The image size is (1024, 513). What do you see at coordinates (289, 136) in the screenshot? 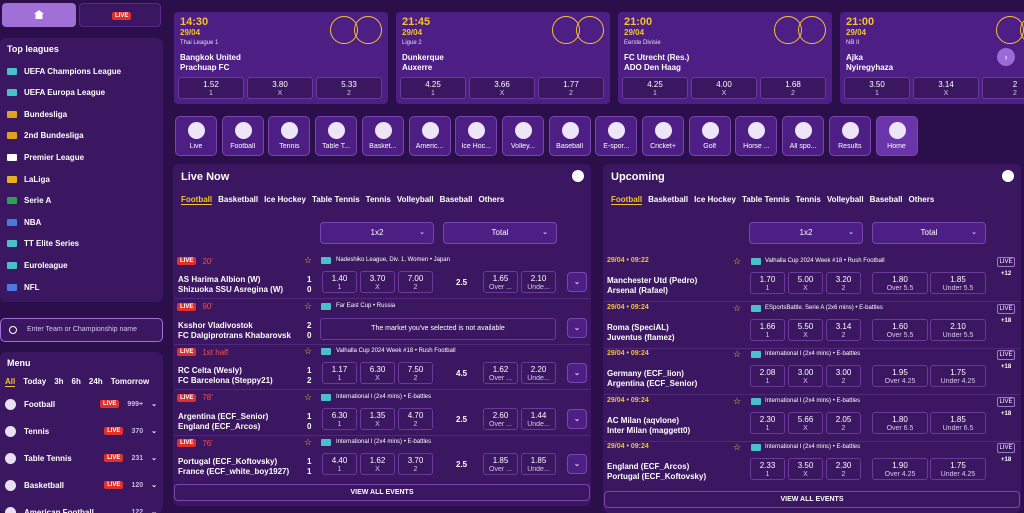
I see `sport-tile-tennis: Tennis` at bounding box center [289, 136].